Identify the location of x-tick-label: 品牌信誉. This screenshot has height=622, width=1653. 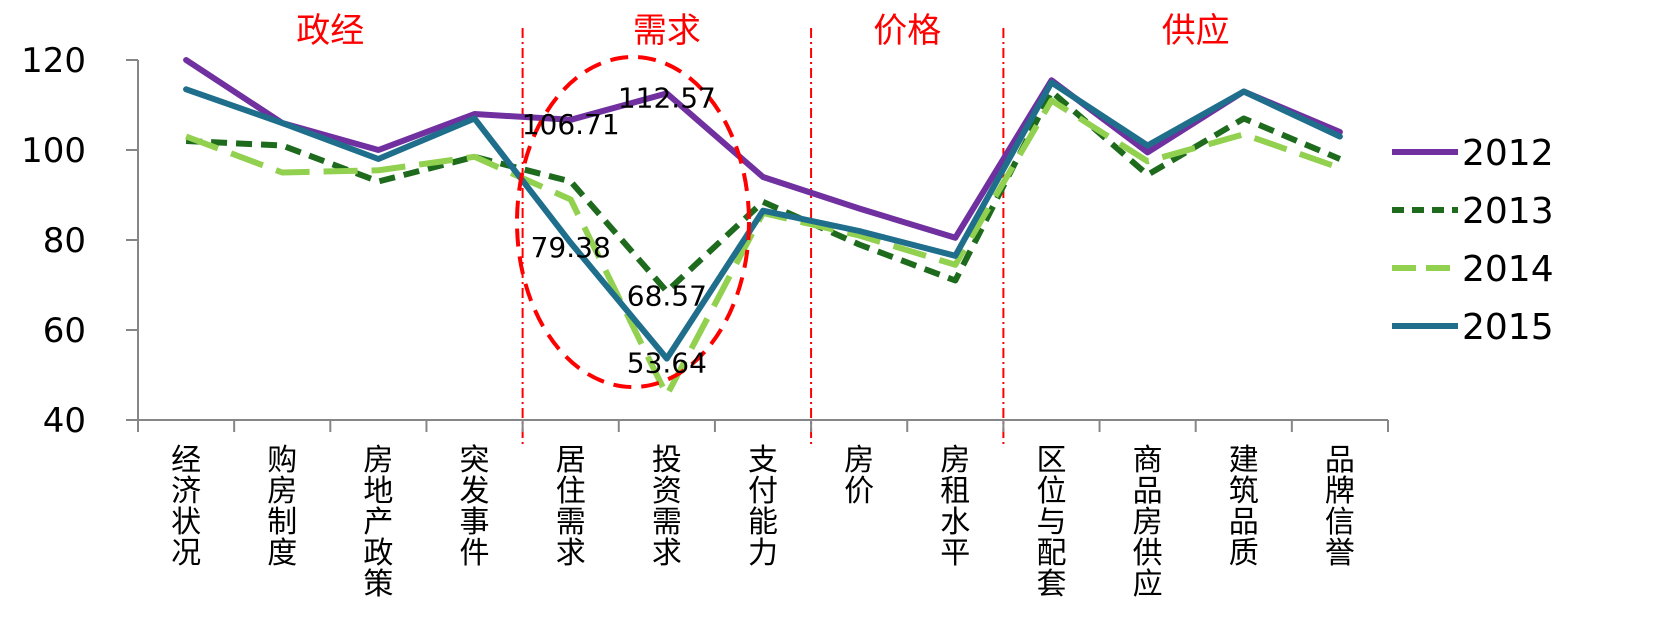
(1340, 507).